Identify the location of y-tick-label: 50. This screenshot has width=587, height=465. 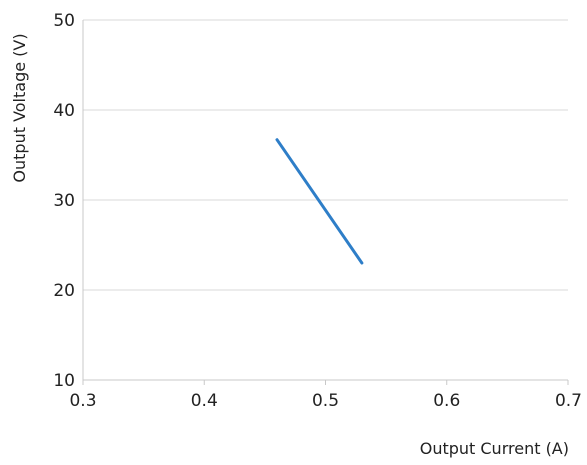
(64, 21).